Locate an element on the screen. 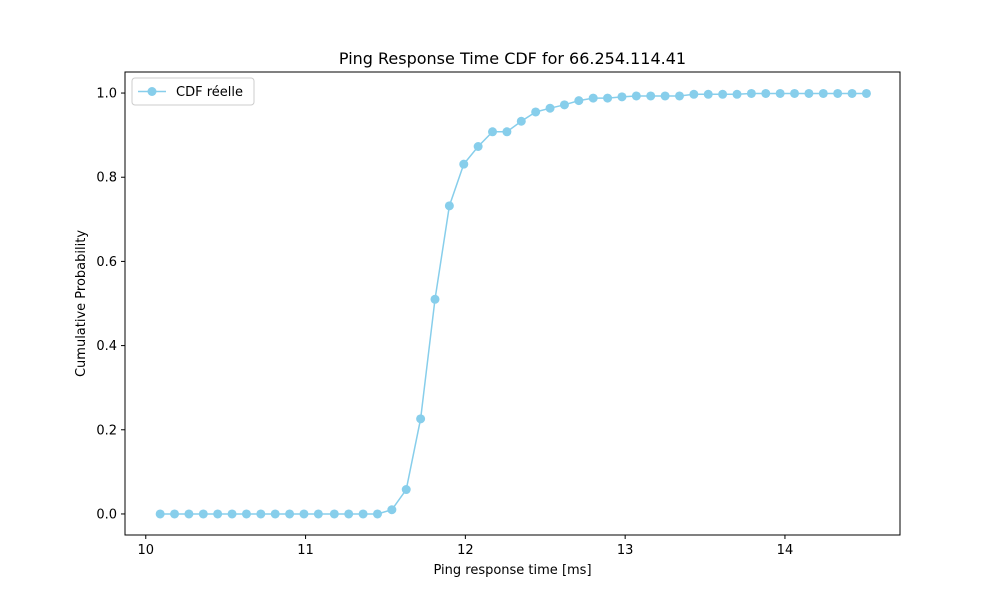 The image size is (1000, 600). legend-label: CDF réelle is located at coordinates (209, 92).